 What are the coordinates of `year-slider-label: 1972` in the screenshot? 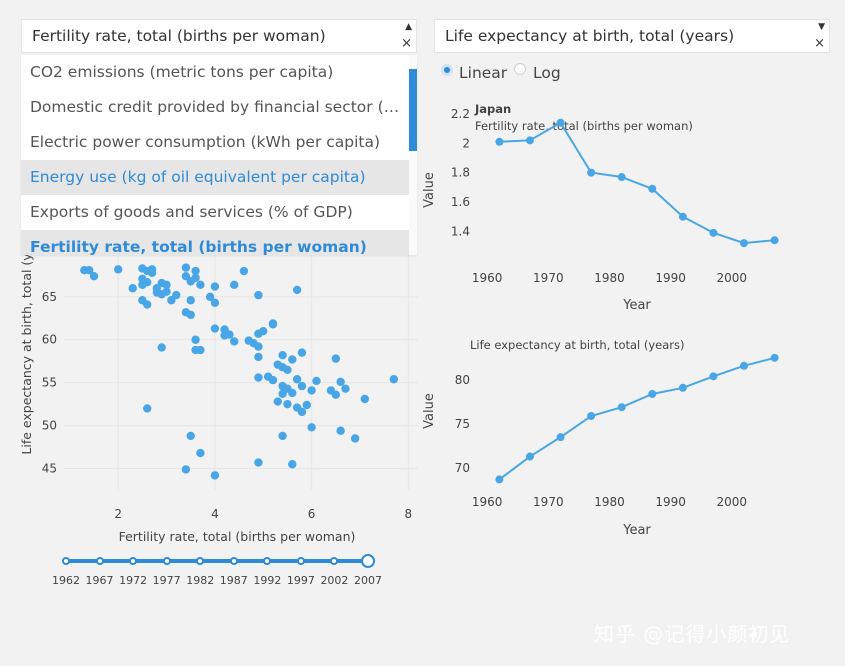 It's located at (133, 580).